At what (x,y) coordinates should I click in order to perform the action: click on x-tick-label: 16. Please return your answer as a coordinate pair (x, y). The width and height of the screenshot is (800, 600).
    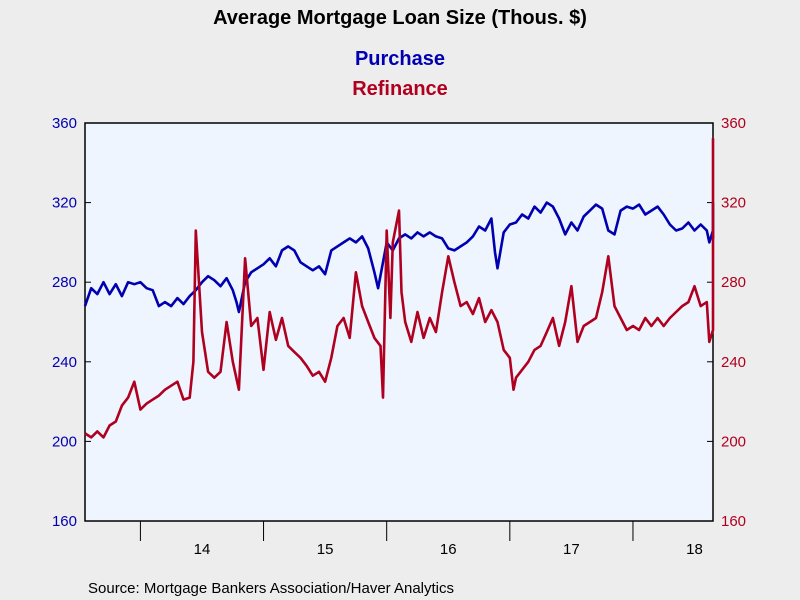
    Looking at the image, I should click on (448, 549).